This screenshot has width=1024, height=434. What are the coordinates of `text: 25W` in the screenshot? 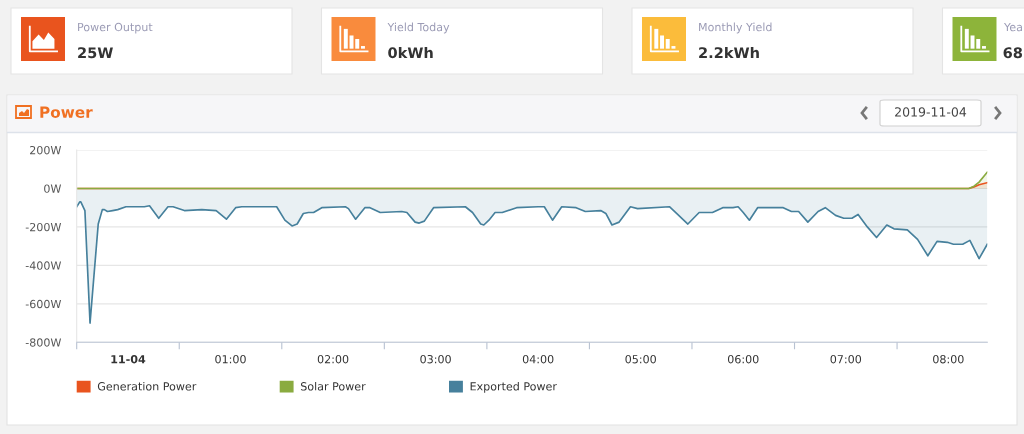 It's located at (95, 53).